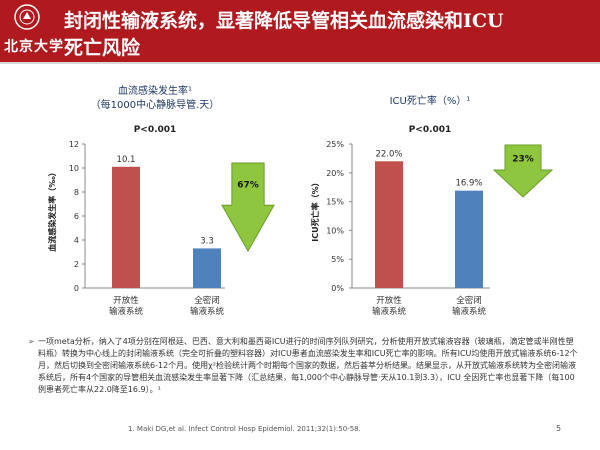 This screenshot has width=600, height=450. Describe the element at coordinates (155, 130) in the screenshot. I see `chart1-pvalue: P<0.001` at that location.